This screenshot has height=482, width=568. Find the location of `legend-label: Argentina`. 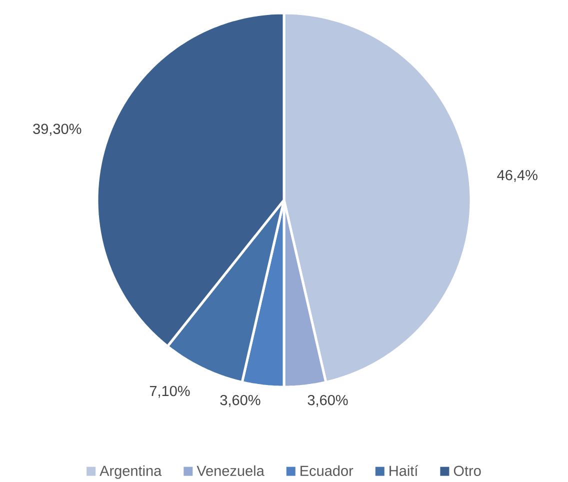

legend-label: Argentina is located at coordinates (131, 472).